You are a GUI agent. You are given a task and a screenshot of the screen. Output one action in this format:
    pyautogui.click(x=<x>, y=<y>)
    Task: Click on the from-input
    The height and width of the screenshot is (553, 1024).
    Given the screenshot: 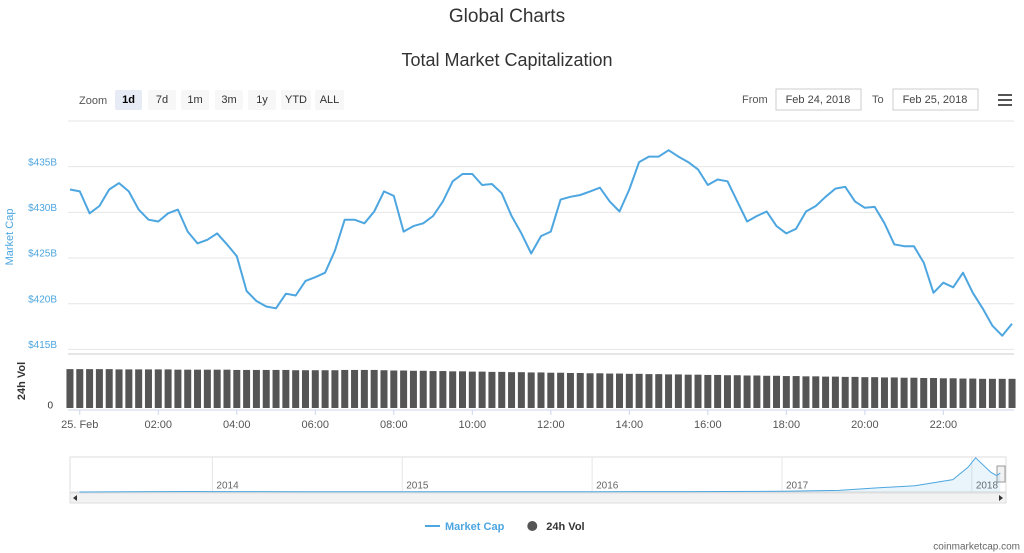 What is the action you would take?
    pyautogui.click(x=818, y=99)
    